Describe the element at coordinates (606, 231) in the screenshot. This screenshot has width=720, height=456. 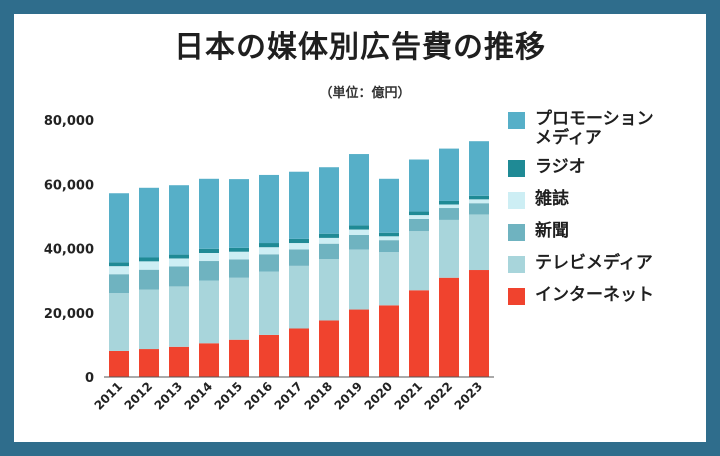
I see `legend-item: 新聞` at that location.